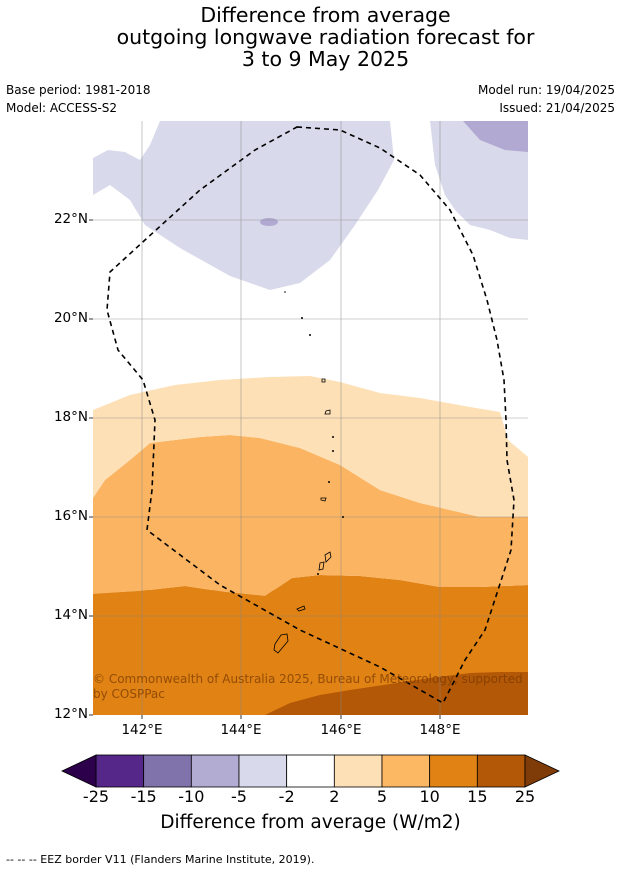 Image resolution: width=621 pixels, height=873 pixels. I want to click on colorbar-label: Difference from average (W/m2), so click(310, 822).